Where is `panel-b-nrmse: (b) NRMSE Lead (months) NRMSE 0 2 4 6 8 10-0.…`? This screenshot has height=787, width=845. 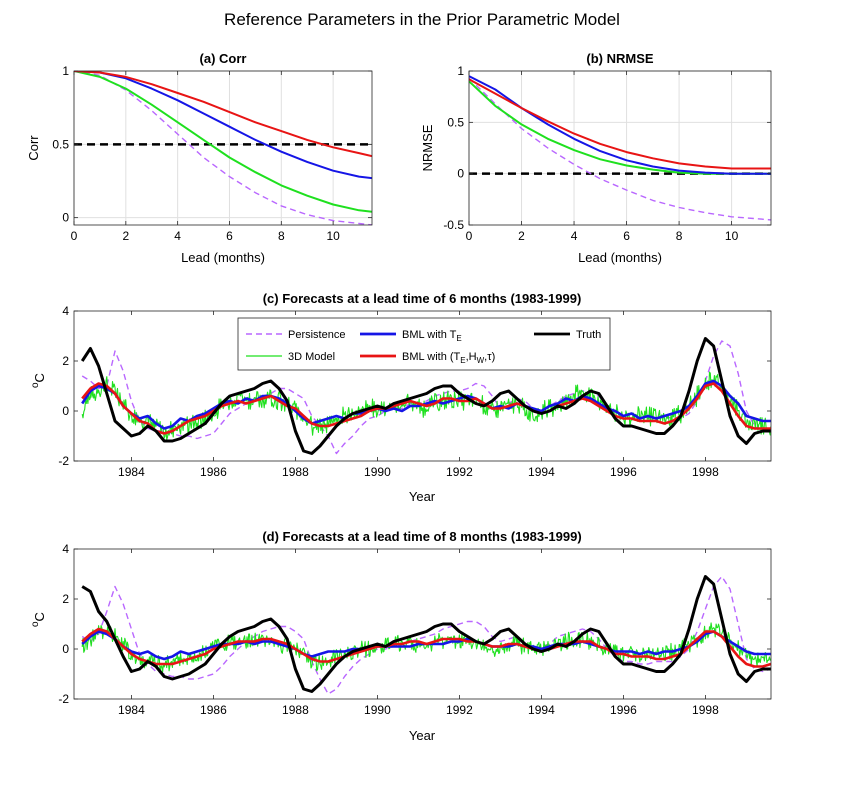 panel-b-nrmse: (b) NRMSE Lead (months) NRMSE 0 2 4 6 8 10-0.… is located at coordinates (596, 158).